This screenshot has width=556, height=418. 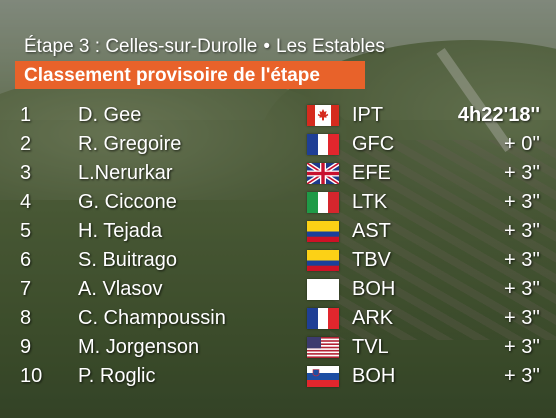 What do you see at coordinates (278, 347) in the screenshot?
I see `table-row: 9 M. Jorgenson TVL + 3''` at bounding box center [278, 347].